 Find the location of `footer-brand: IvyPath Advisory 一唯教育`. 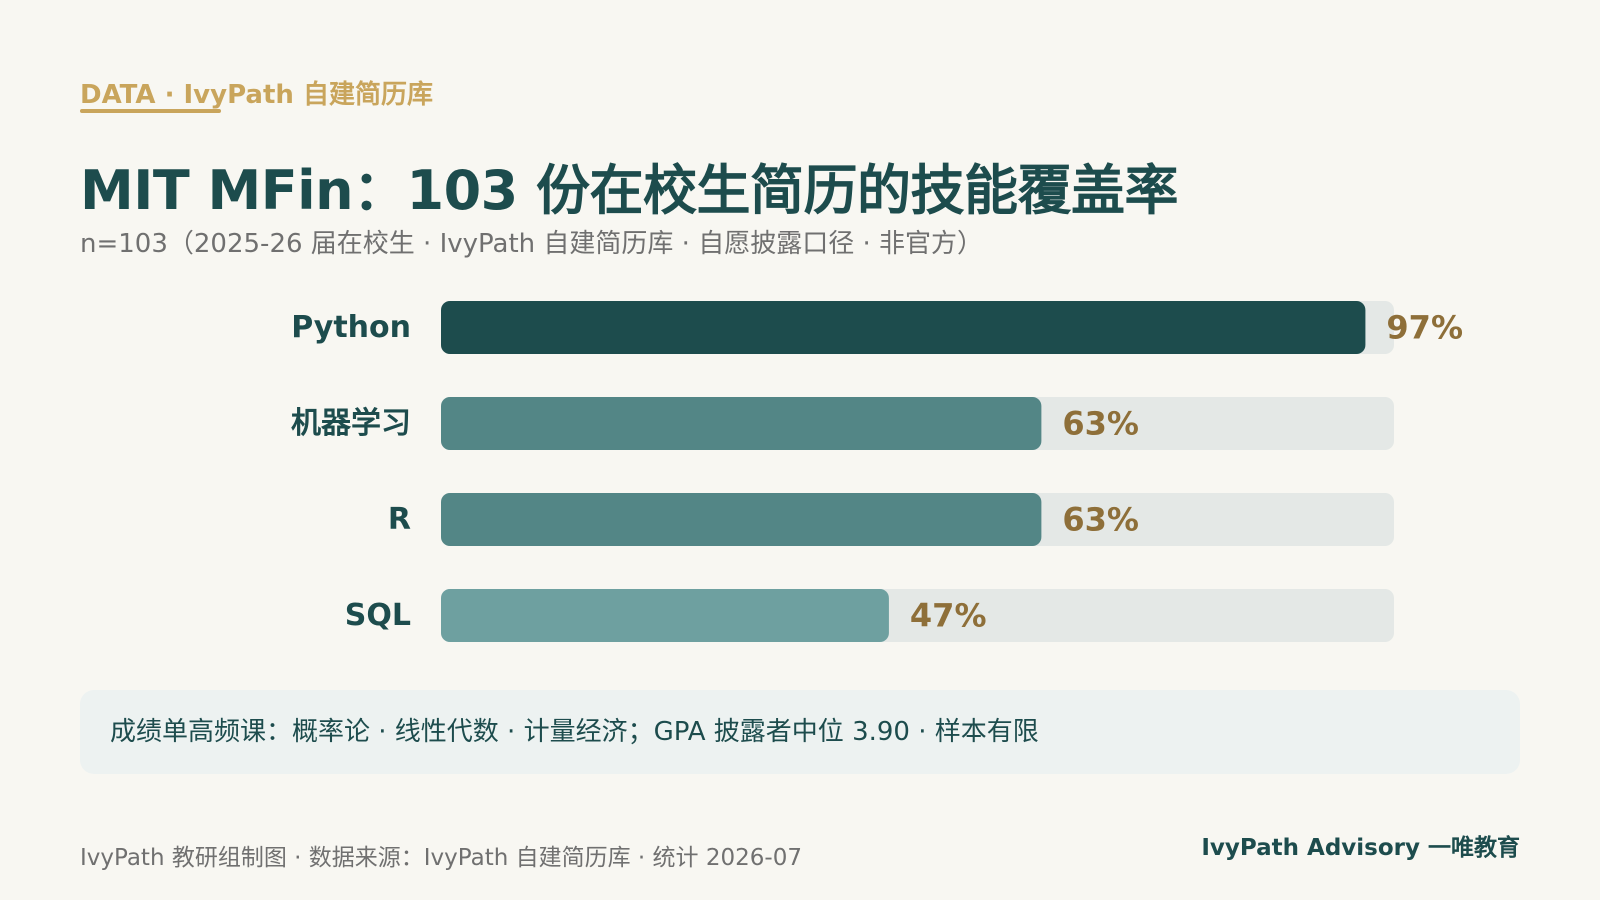

footer-brand: IvyPath Advisory 一唯教育 is located at coordinates (1360, 848).